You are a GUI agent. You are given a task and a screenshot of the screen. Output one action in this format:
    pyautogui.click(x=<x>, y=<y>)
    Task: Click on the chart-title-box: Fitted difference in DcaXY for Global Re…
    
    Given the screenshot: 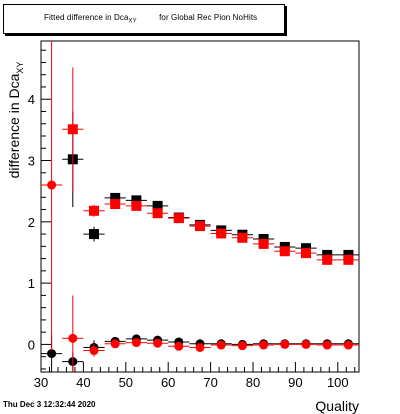 What is the action you would take?
    pyautogui.click(x=144, y=19)
    